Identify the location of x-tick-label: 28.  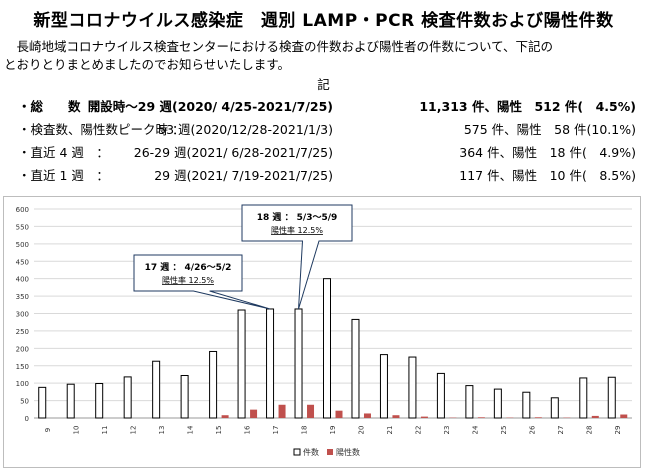
(589, 430).